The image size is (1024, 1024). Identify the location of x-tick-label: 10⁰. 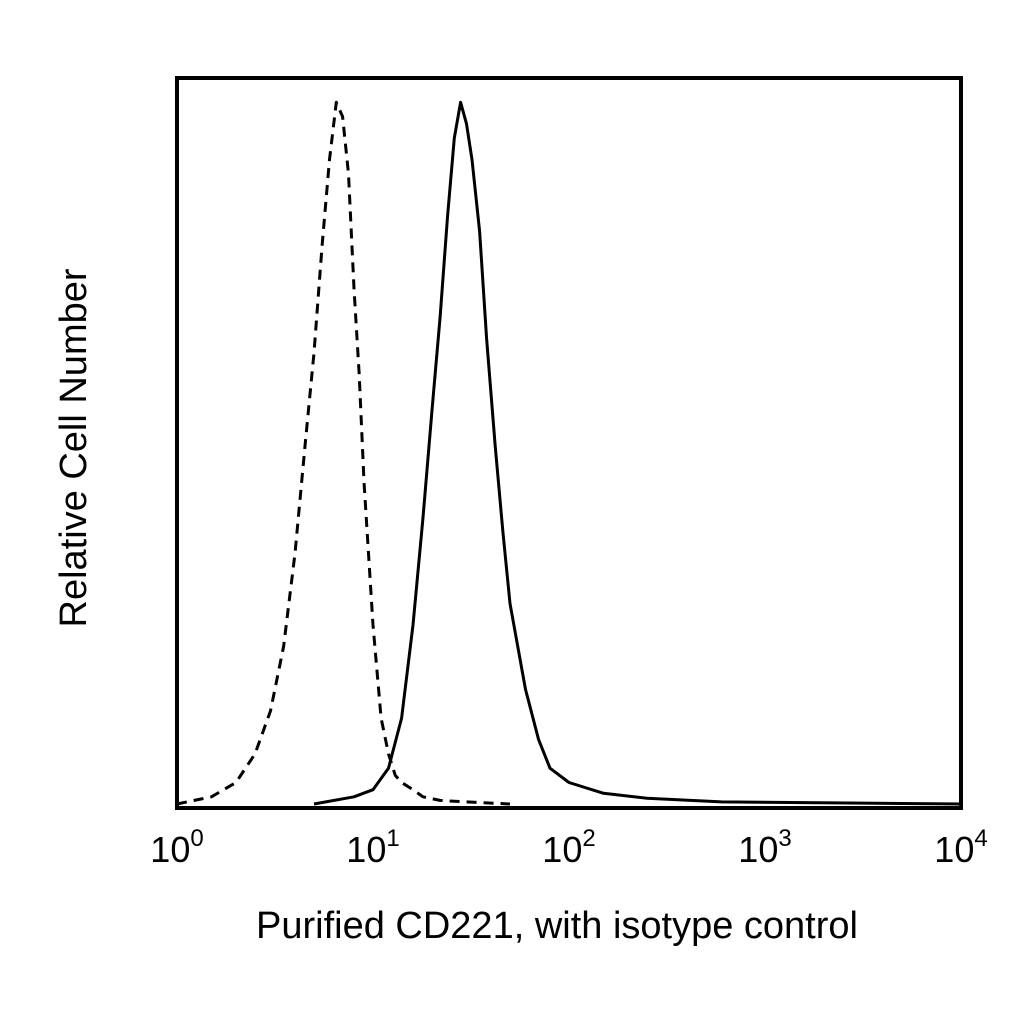
(176, 847).